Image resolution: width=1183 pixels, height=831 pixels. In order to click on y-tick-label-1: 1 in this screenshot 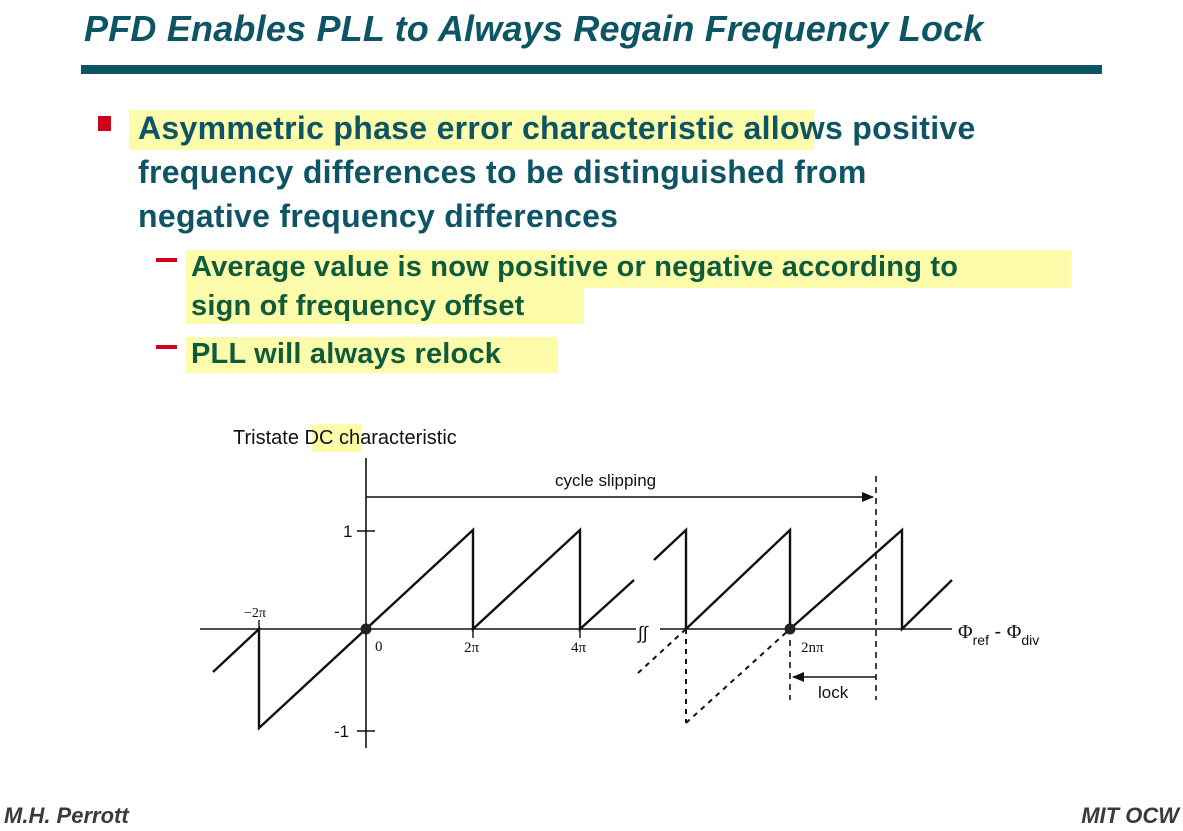, I will do `click(347, 531)`.